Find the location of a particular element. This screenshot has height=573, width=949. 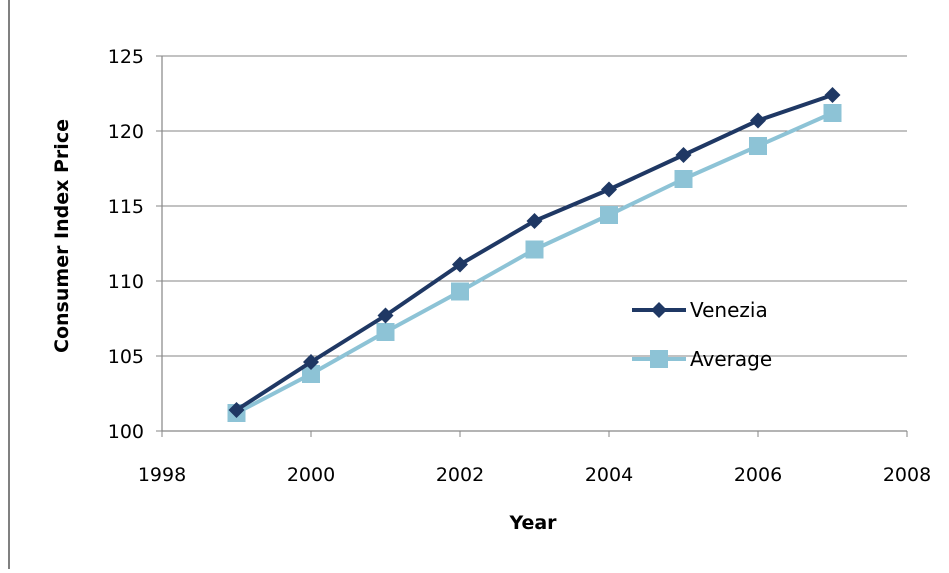

x-tick-label: 2004 is located at coordinates (609, 475).